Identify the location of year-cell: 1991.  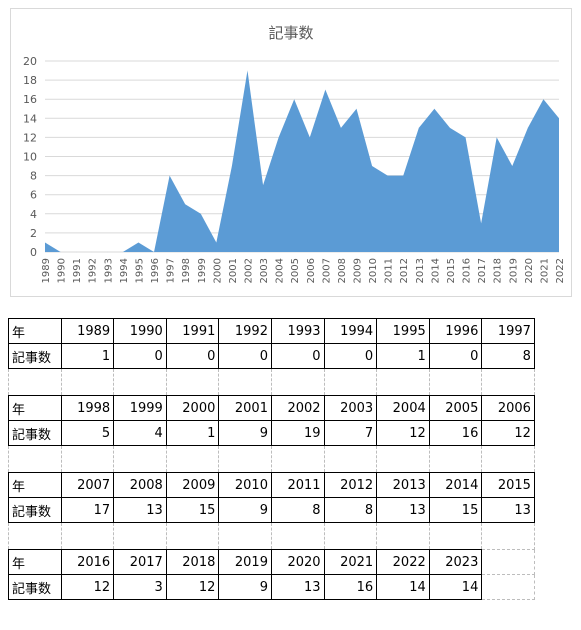
(192, 331).